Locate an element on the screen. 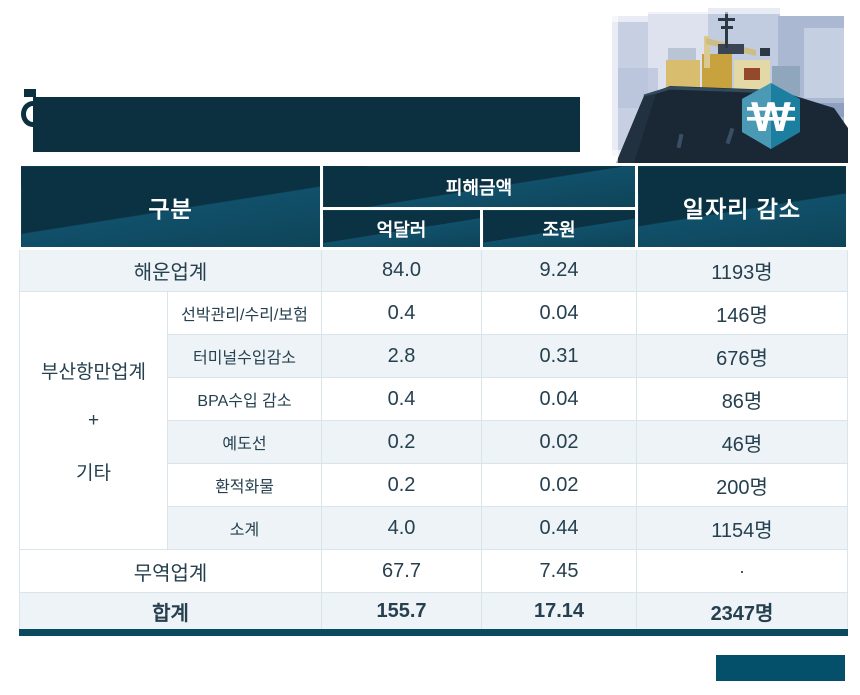  cell-usd: 155.7 is located at coordinates (402, 614).